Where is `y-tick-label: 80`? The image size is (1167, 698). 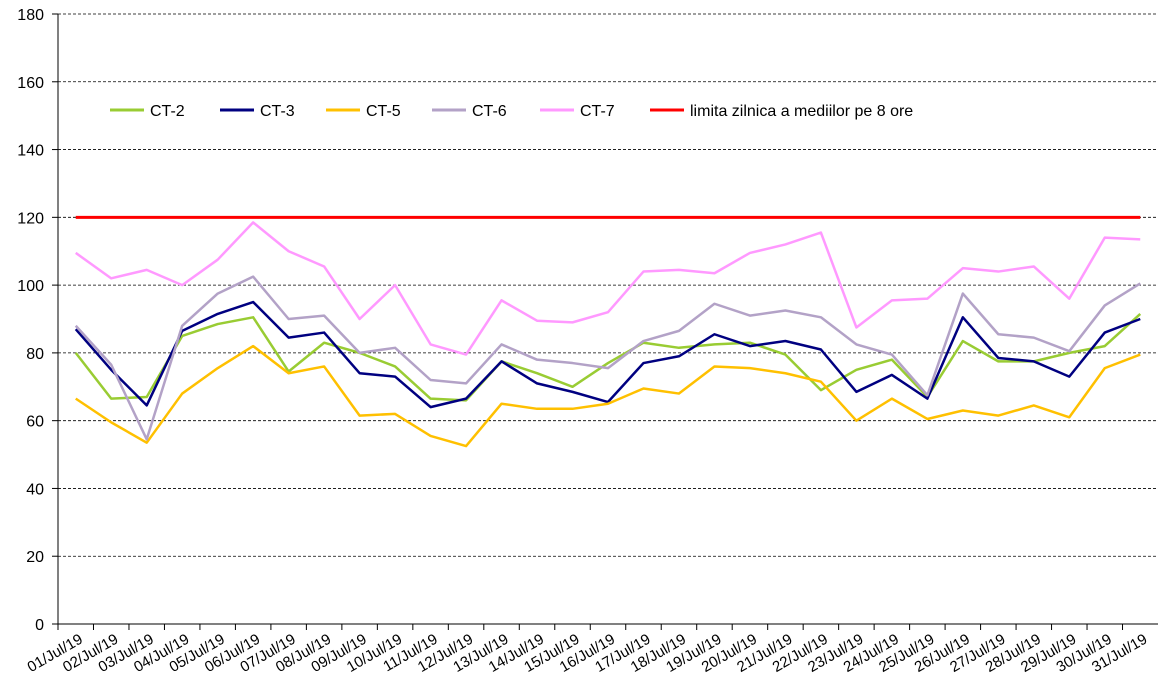
y-tick-label: 80 is located at coordinates (35, 354).